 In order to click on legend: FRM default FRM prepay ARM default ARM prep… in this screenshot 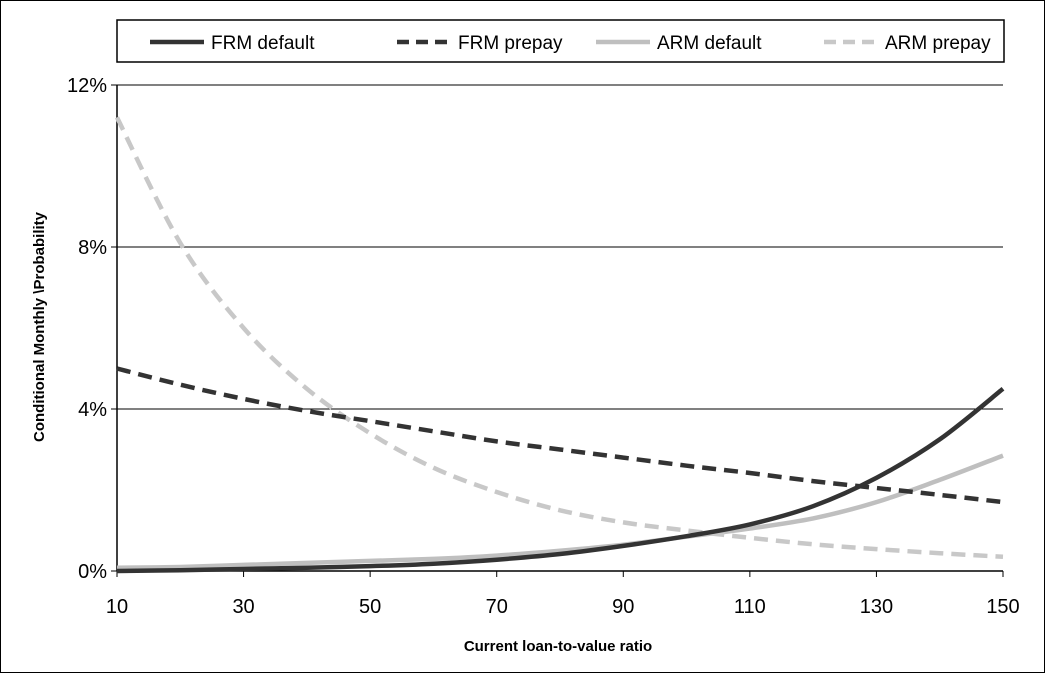, I will do `click(560, 41)`.